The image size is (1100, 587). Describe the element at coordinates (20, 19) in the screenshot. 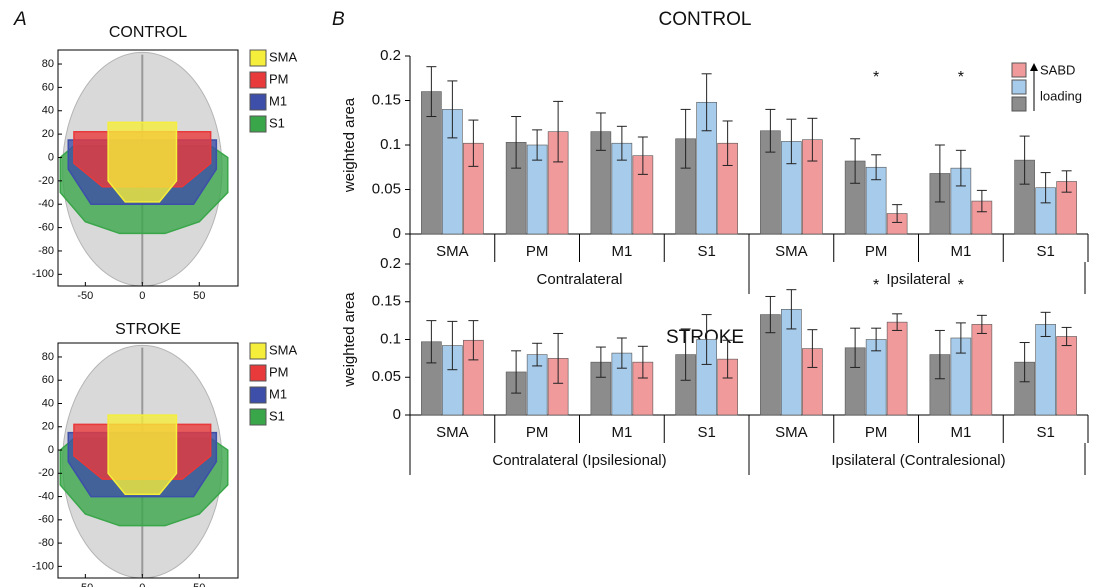

I see `panel-label: A` at that location.